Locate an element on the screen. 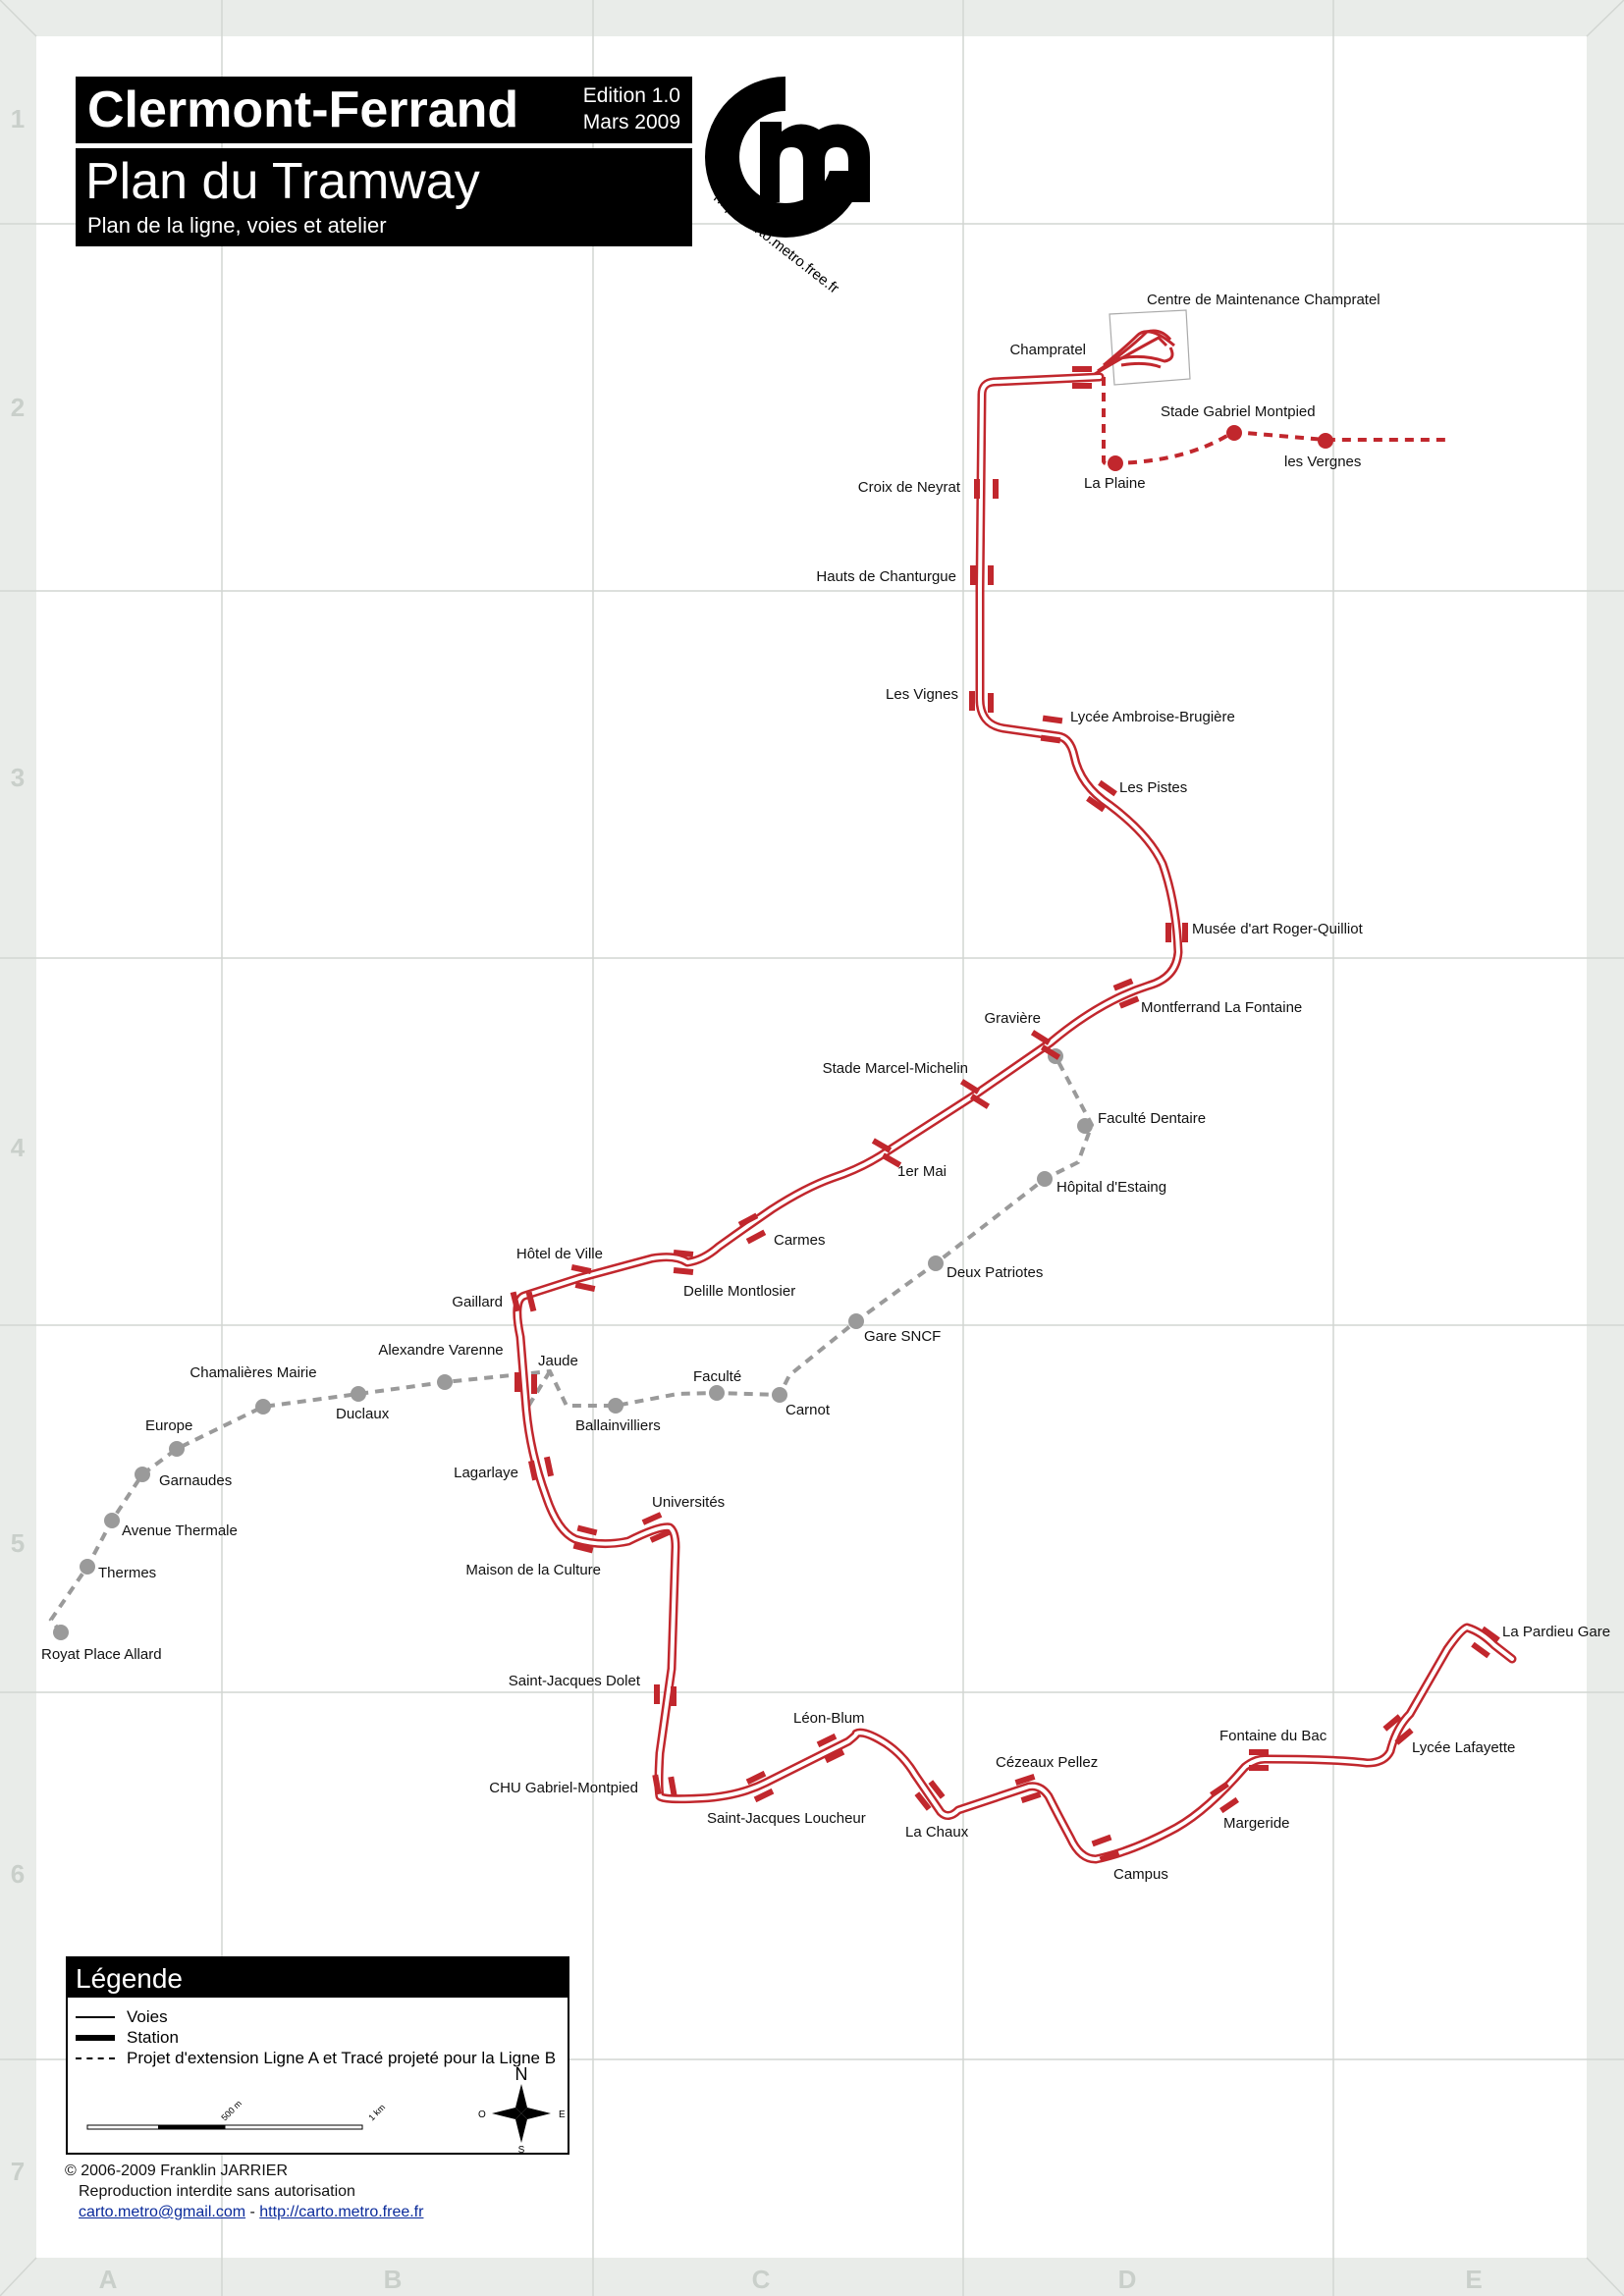  plan-subtitle: Plan de la ligne, voies et atelier is located at coordinates (237, 225).